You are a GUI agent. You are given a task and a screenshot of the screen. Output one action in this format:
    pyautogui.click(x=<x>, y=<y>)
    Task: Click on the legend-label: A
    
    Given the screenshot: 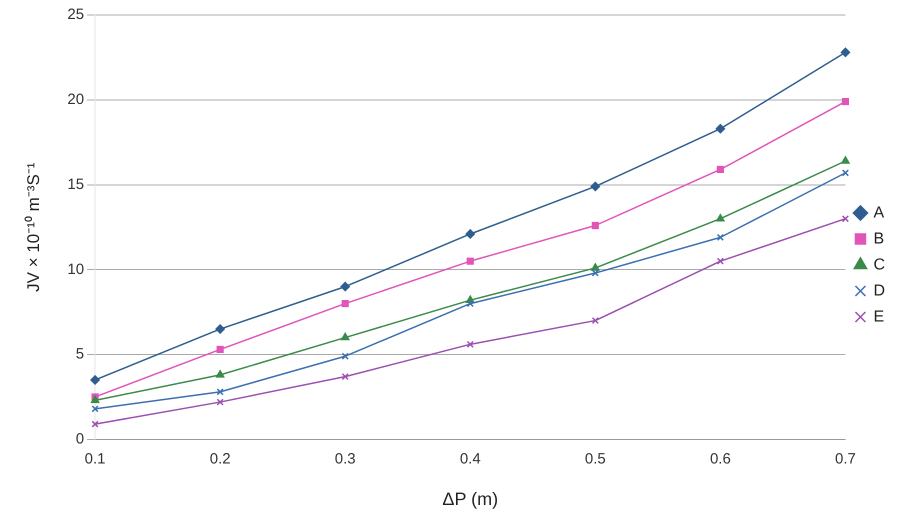 What is the action you would take?
    pyautogui.click(x=878, y=213)
    